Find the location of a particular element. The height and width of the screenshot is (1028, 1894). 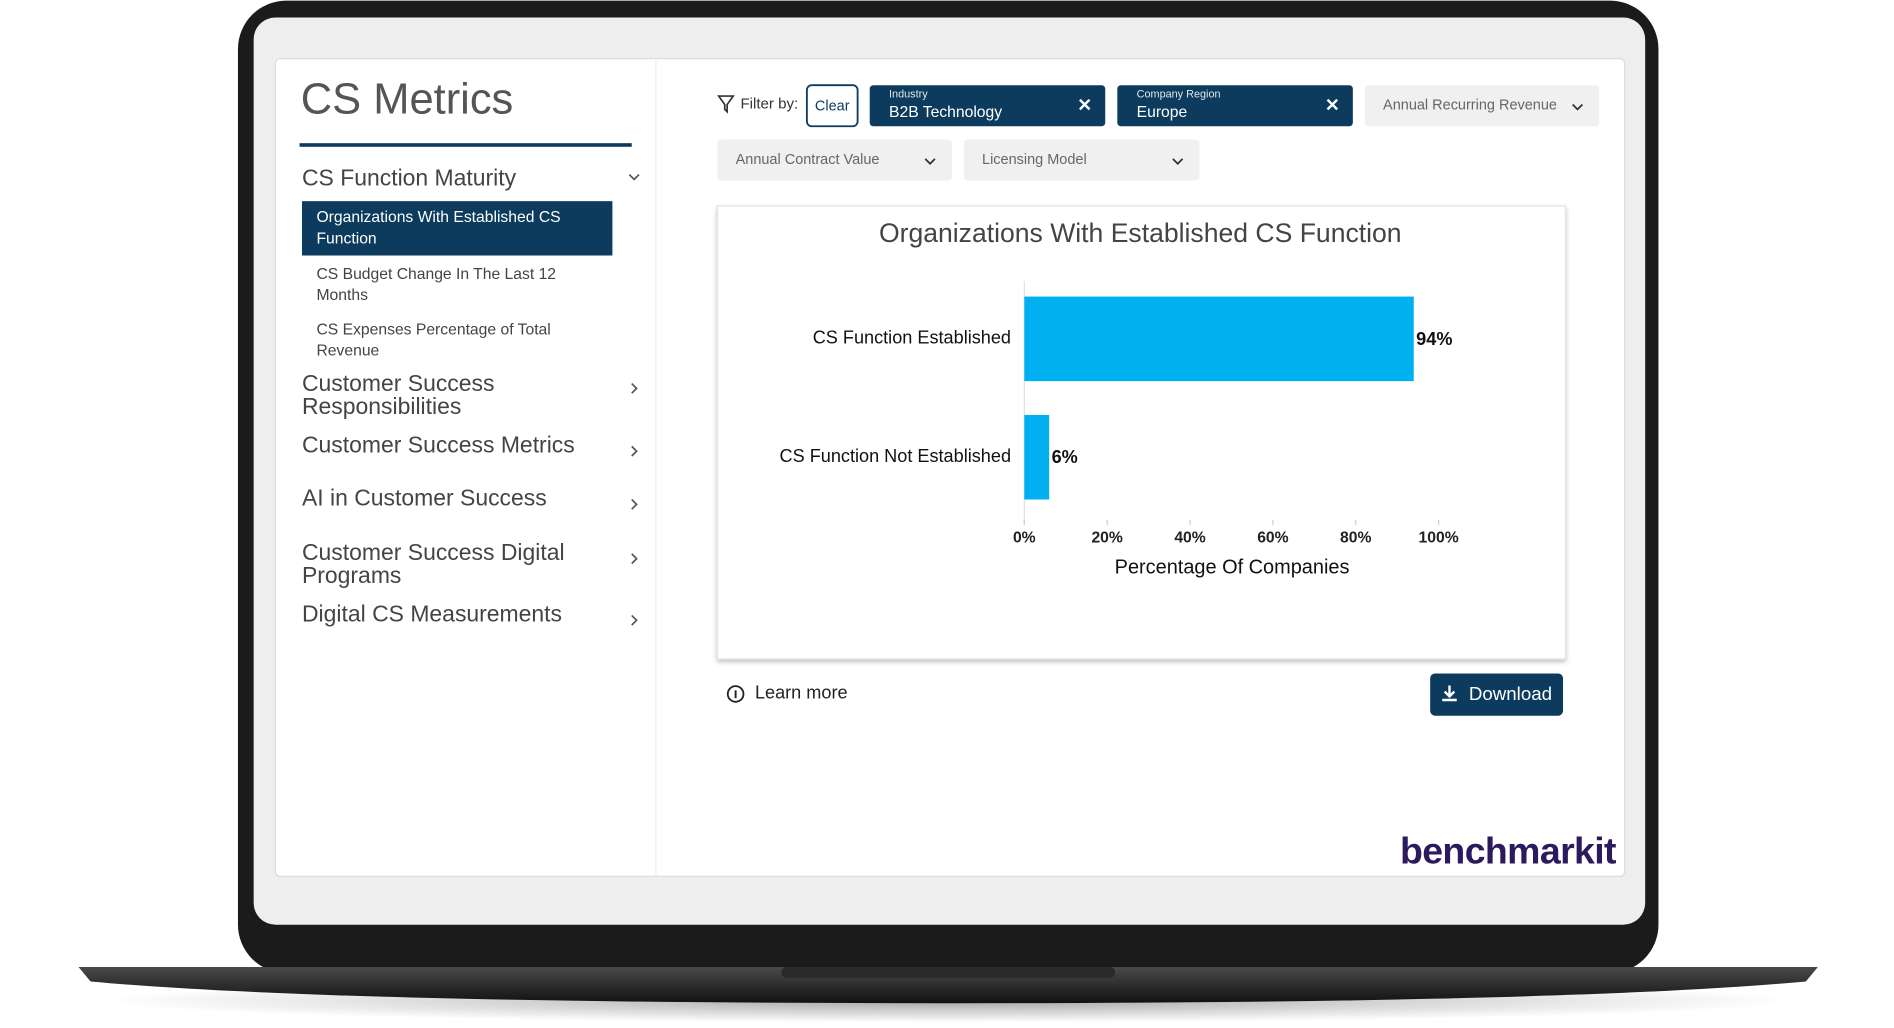

nav-item: Function is located at coordinates (346, 238).